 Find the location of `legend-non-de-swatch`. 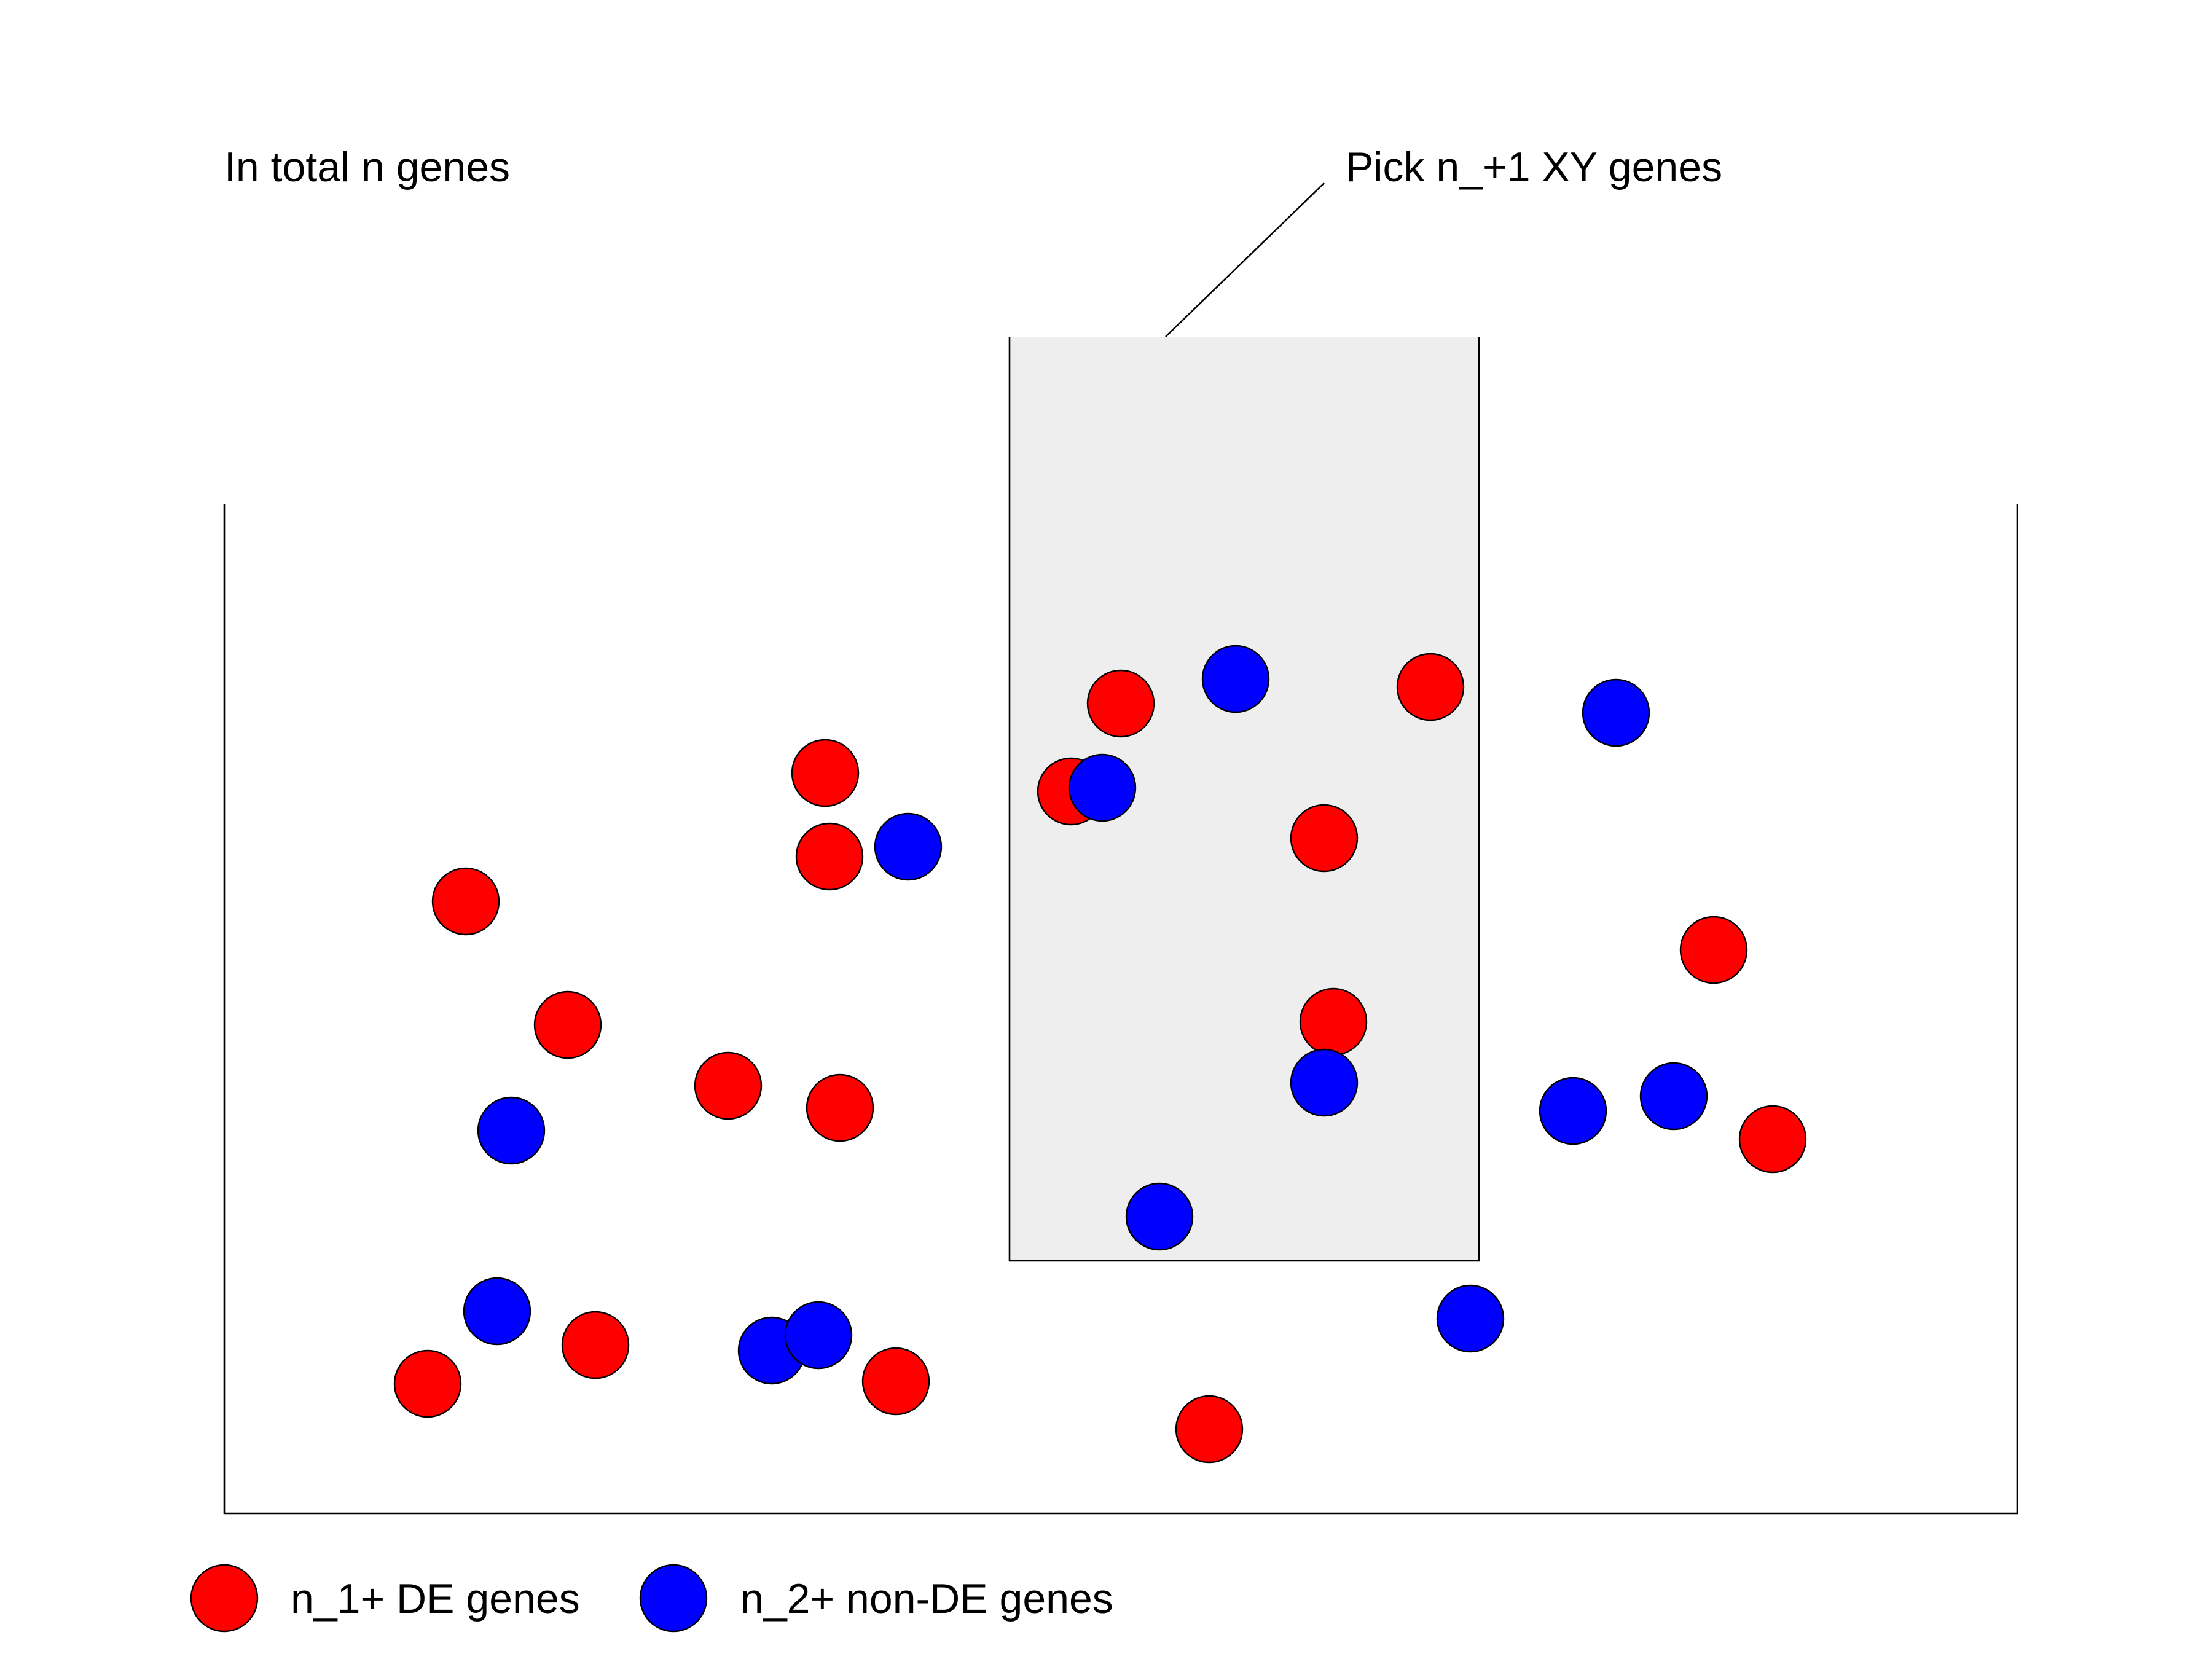

legend-non-de-swatch is located at coordinates (673, 1598).